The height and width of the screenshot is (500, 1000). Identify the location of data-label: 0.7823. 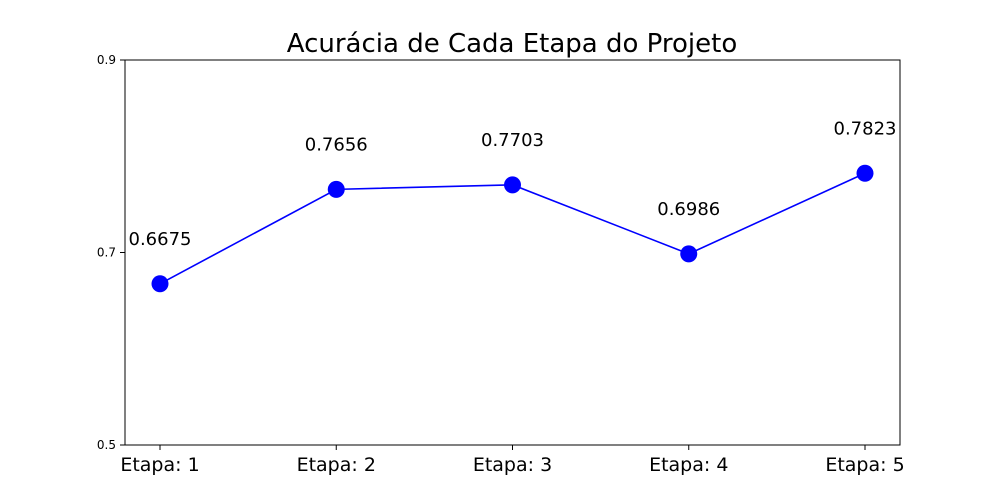
(865, 128).